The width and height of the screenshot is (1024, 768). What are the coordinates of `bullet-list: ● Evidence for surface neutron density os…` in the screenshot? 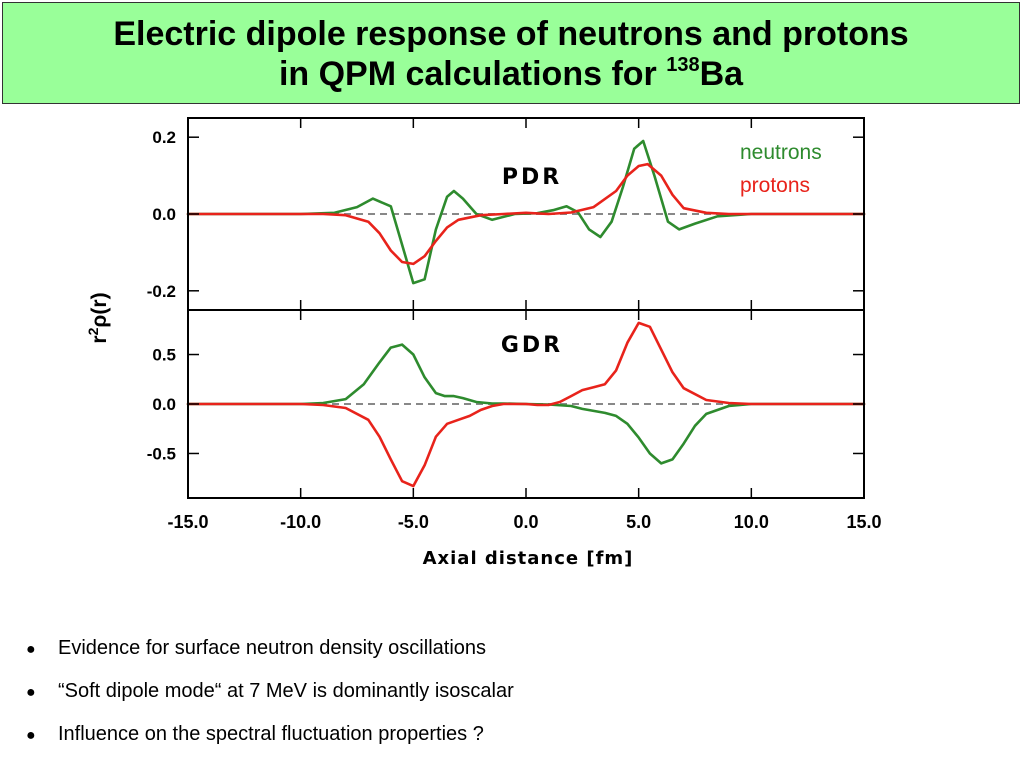 It's located at (270, 694).